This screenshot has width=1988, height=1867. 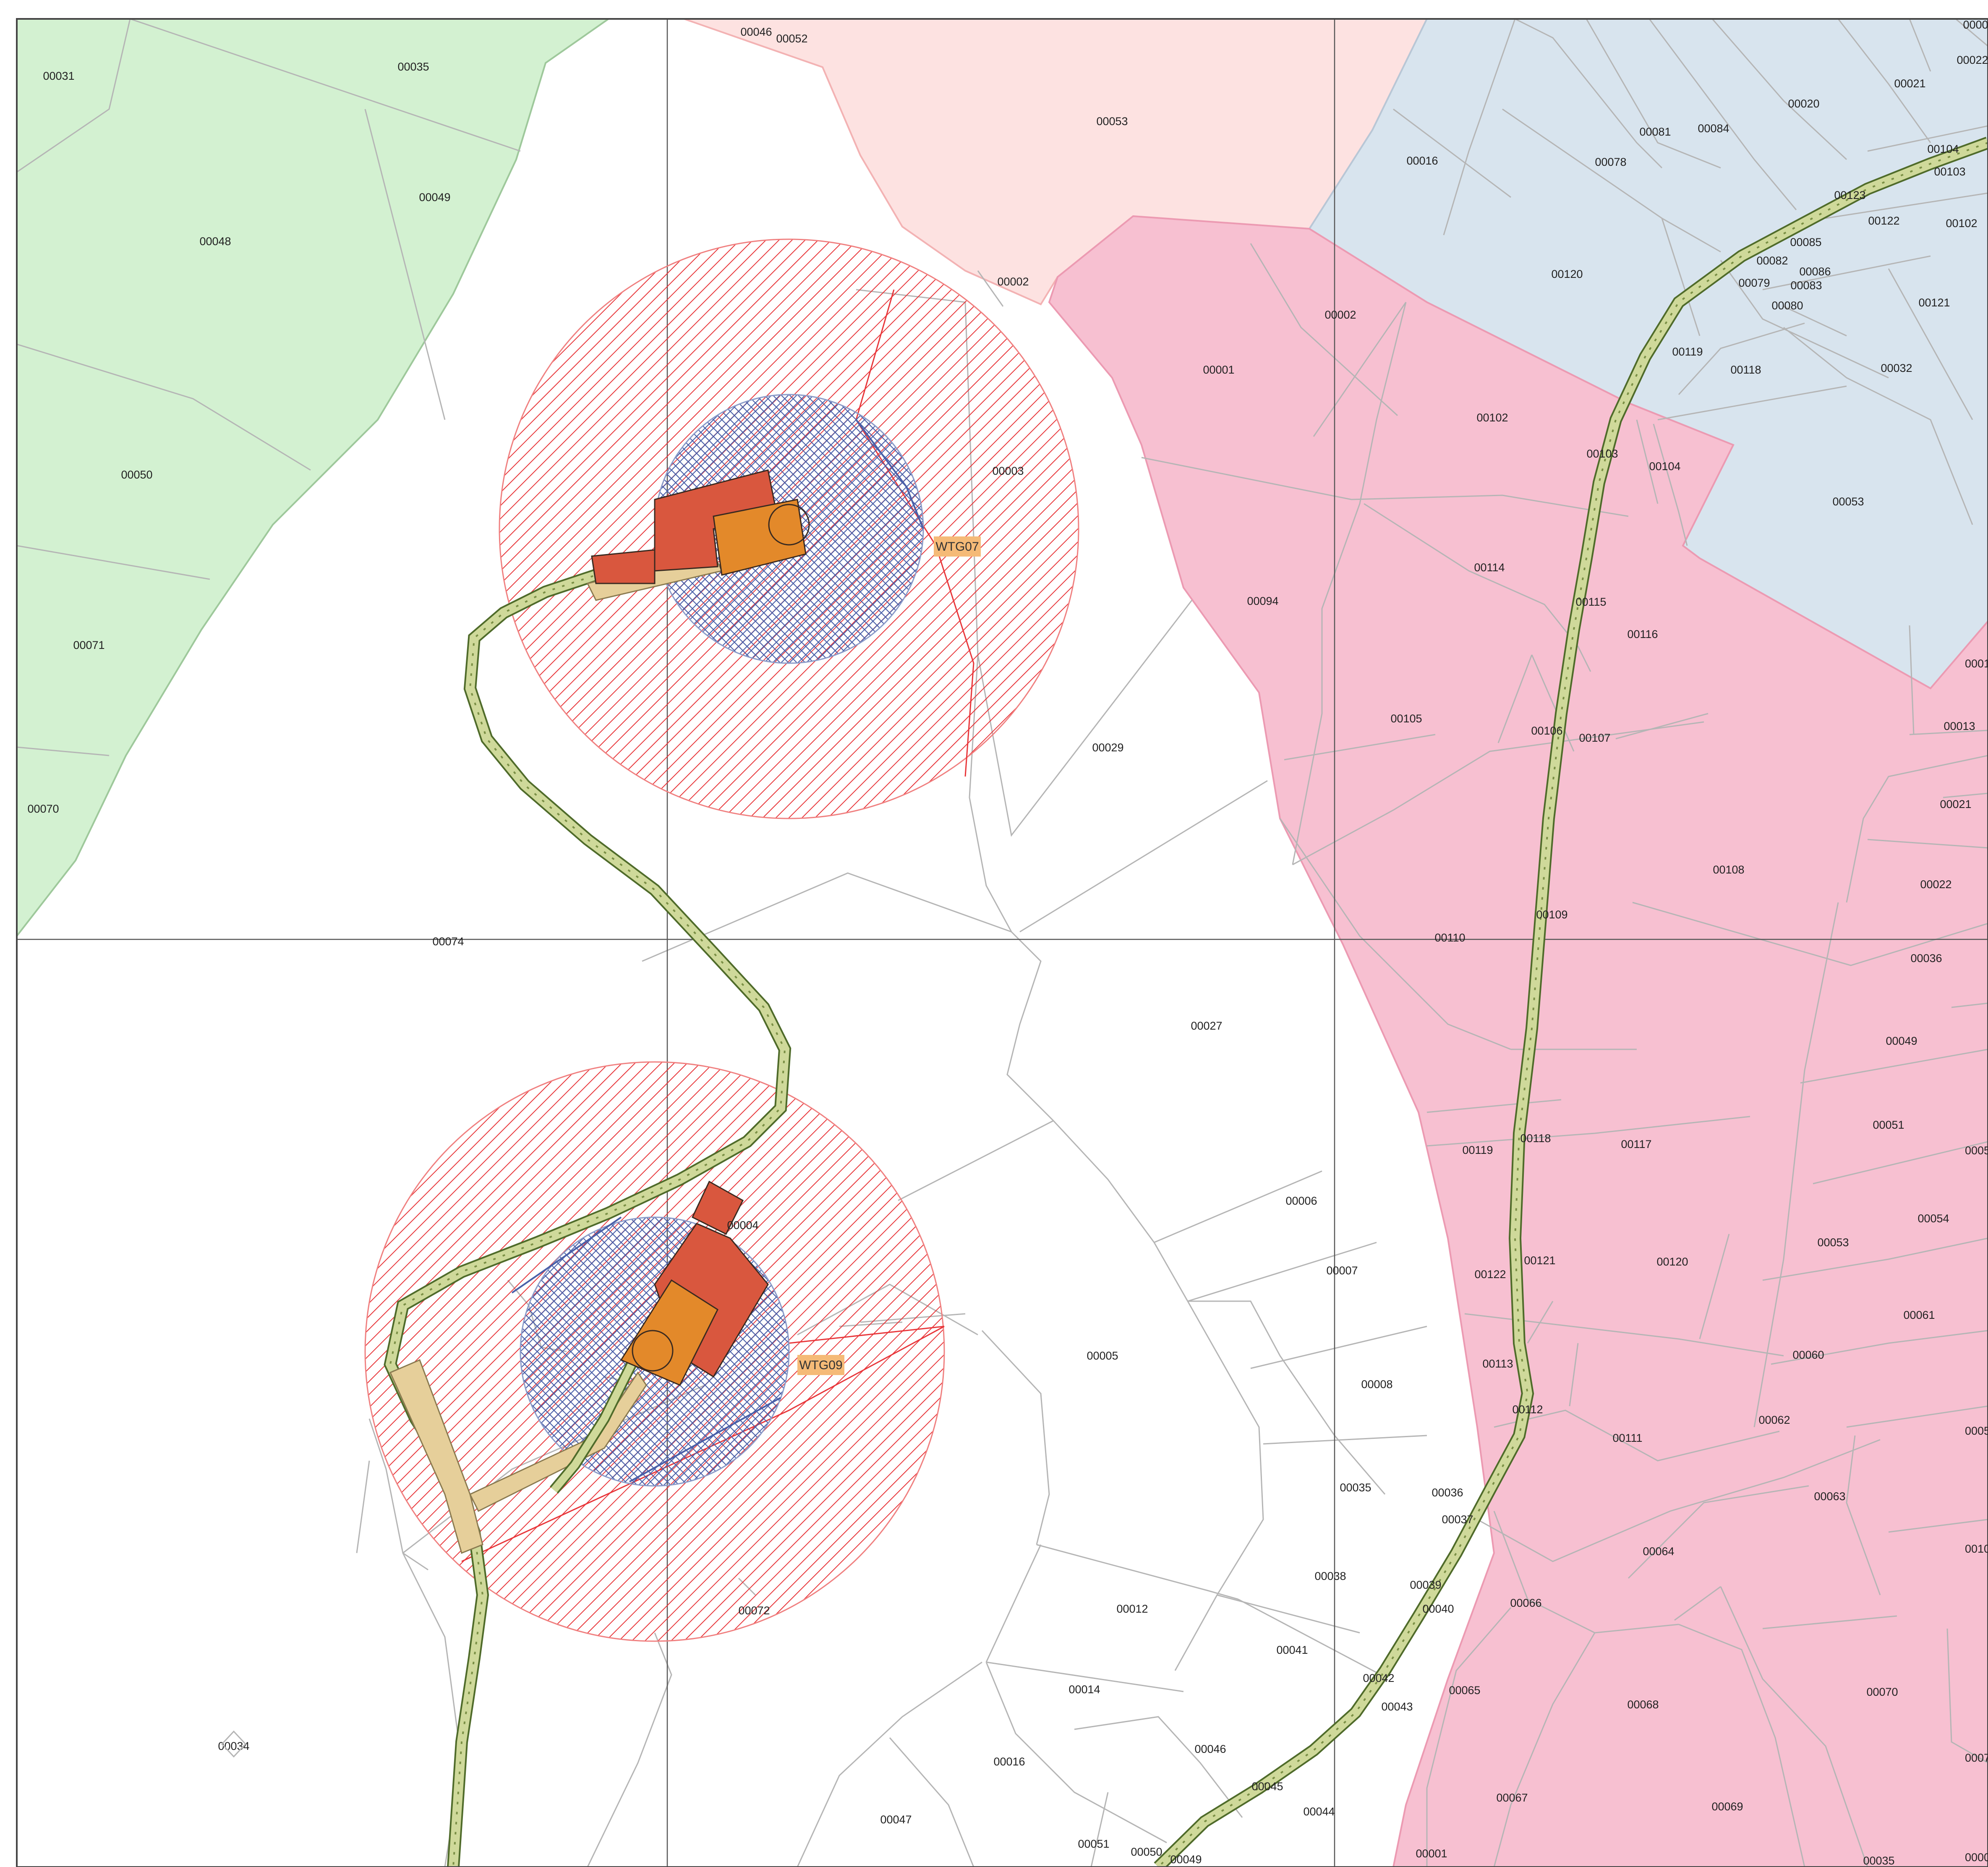 I want to click on parcel-label: 00074, so click(x=448, y=941).